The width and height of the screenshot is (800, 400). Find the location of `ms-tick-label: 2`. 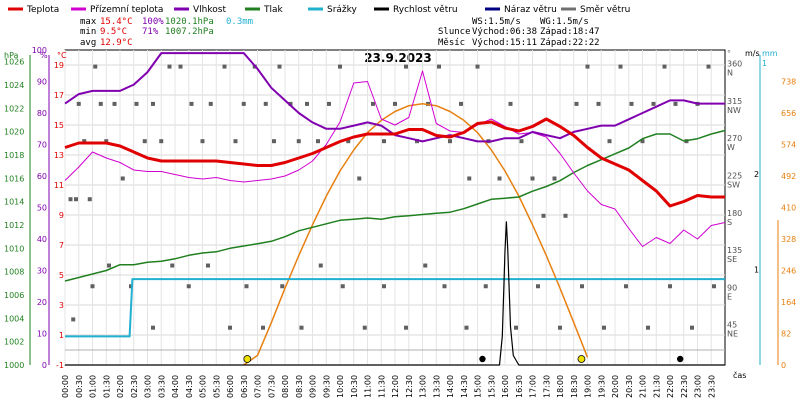

ms-tick-label: 2 is located at coordinates (756, 174).